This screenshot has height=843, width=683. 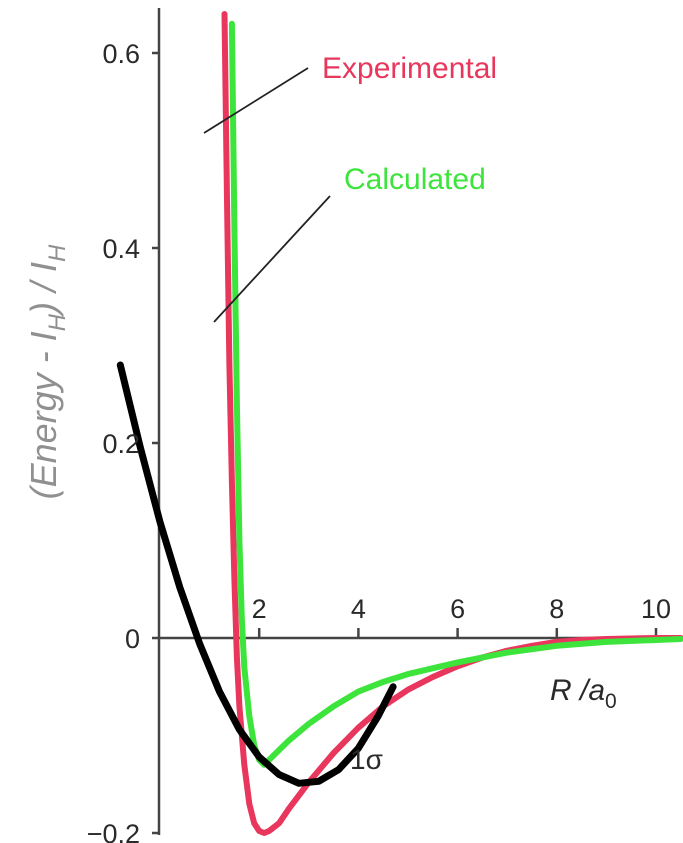 I want to click on x-tick-label: 4, so click(x=358, y=609).